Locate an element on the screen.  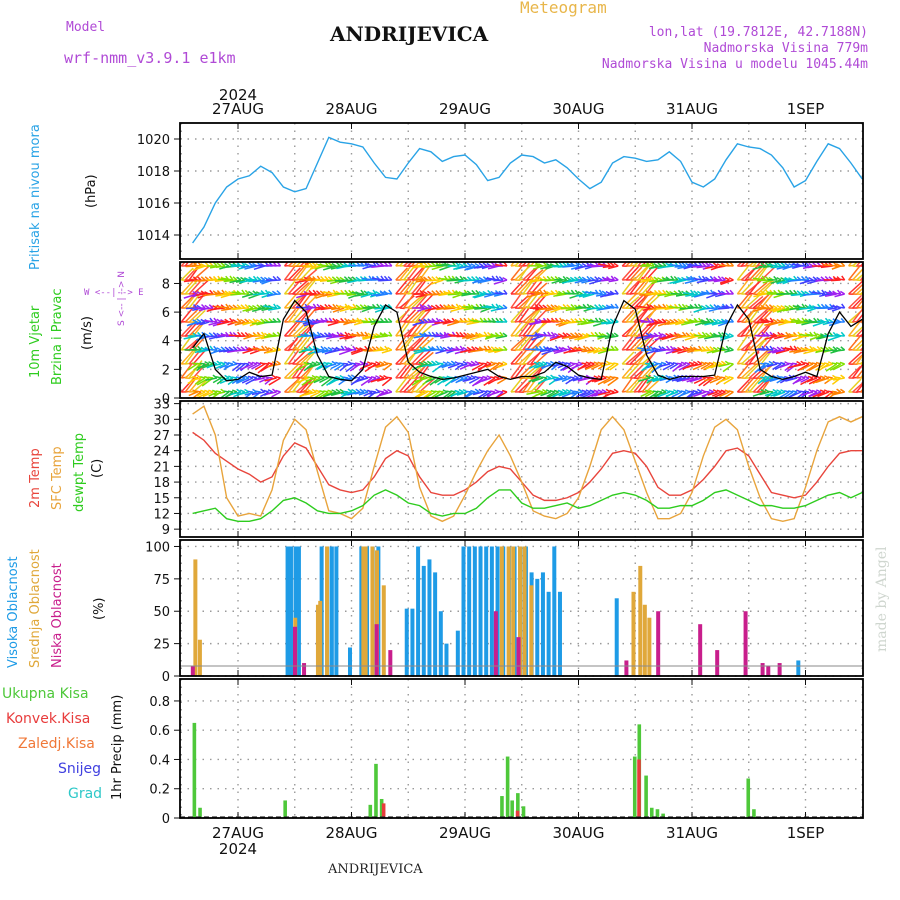
y-tick-label: 2 is located at coordinates (166, 370).